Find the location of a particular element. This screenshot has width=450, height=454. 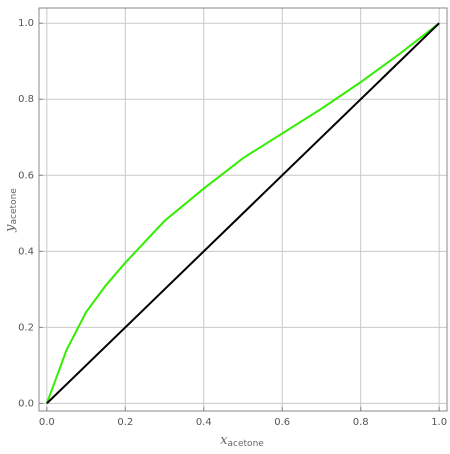

x-tick-label: 0.4 is located at coordinates (204, 422).